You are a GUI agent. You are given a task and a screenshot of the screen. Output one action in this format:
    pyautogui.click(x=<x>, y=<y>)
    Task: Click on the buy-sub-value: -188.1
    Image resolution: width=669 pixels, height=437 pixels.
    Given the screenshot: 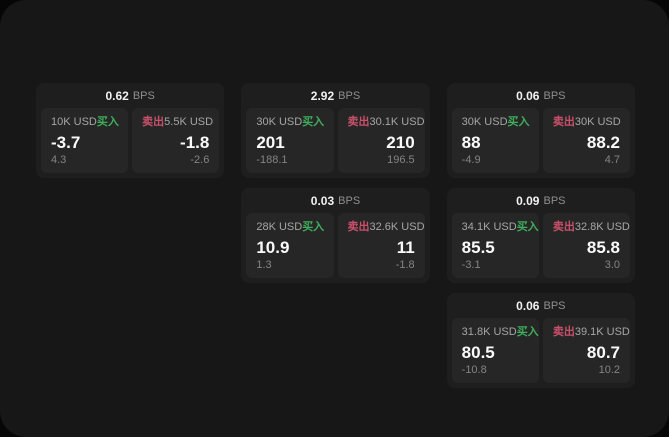 What is the action you would take?
    pyautogui.click(x=272, y=159)
    